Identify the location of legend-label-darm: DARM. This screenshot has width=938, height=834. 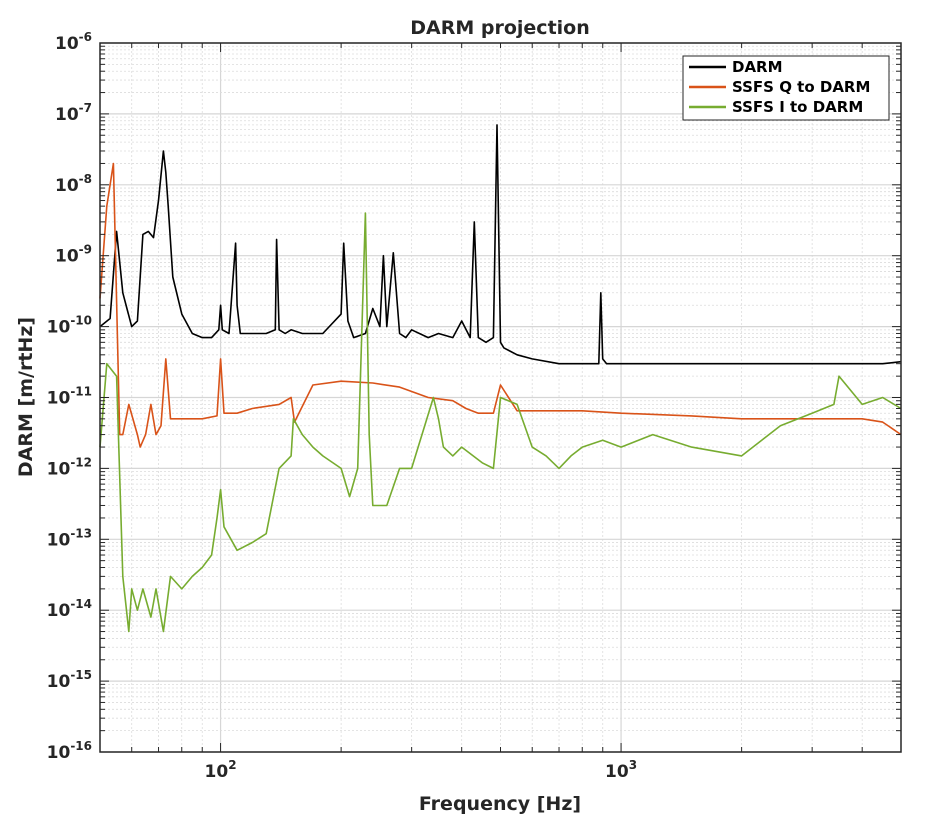
(757, 67).